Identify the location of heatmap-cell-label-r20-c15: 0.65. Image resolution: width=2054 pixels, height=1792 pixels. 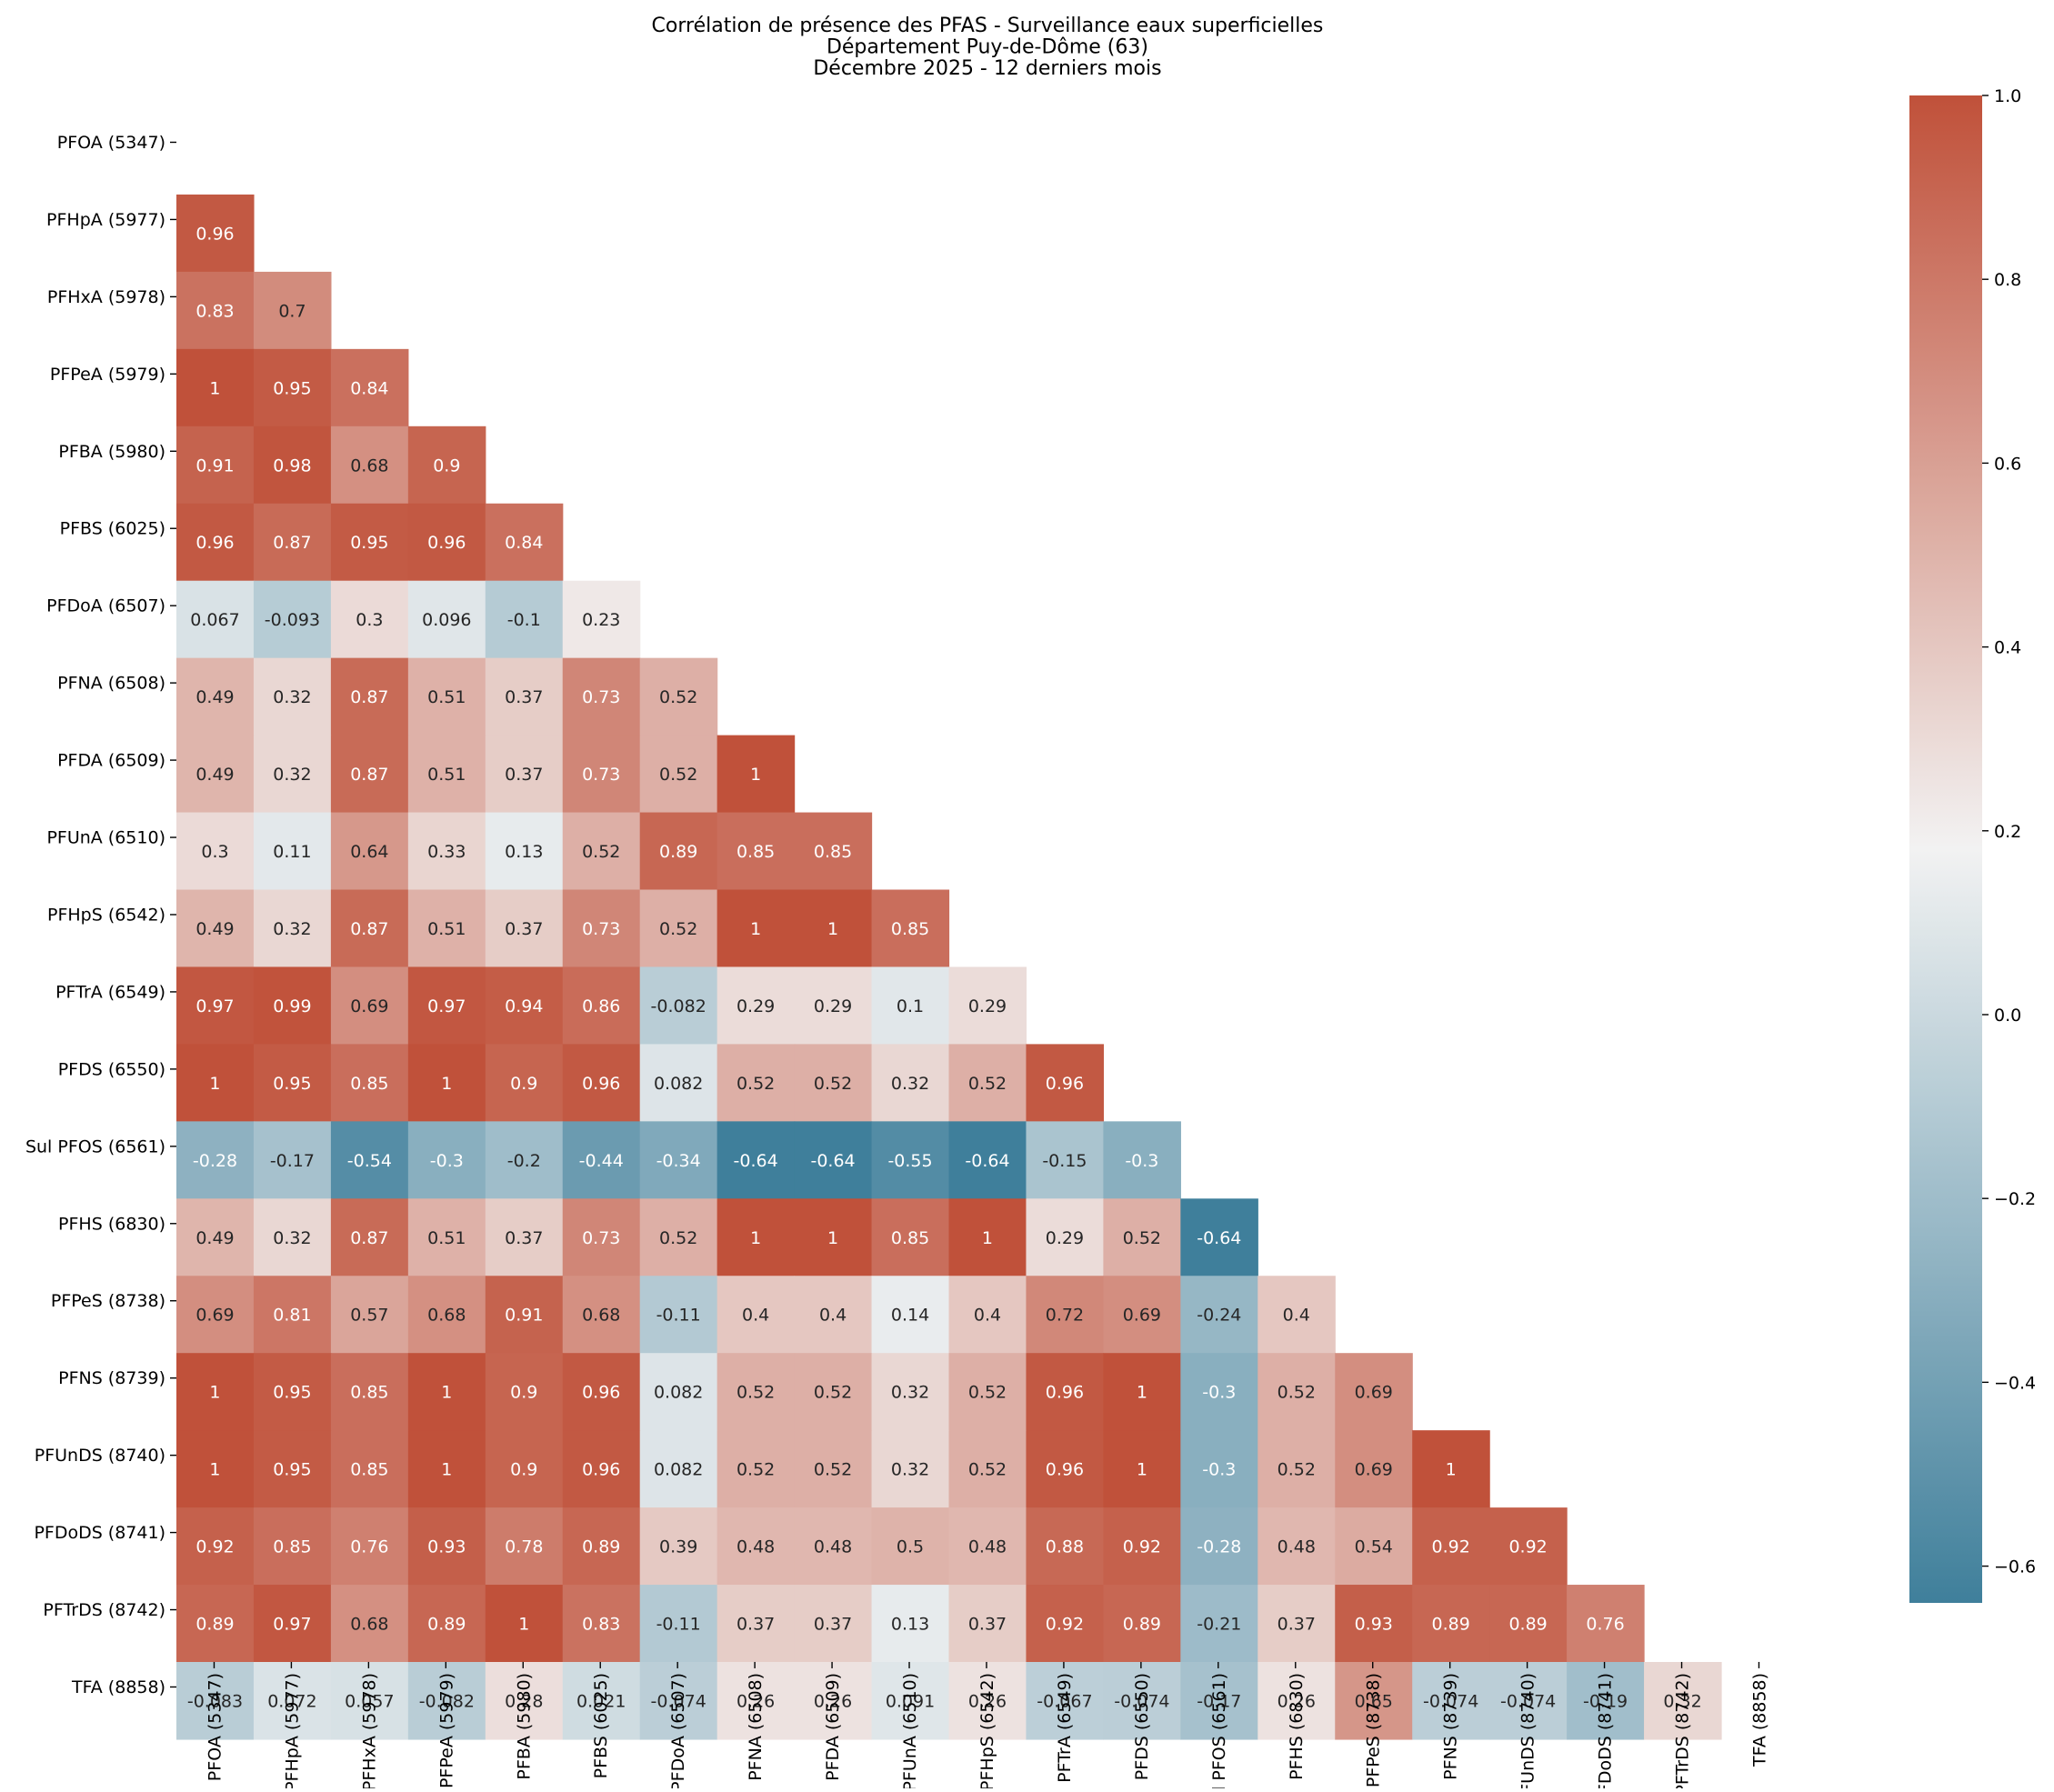
(1374, 1701).